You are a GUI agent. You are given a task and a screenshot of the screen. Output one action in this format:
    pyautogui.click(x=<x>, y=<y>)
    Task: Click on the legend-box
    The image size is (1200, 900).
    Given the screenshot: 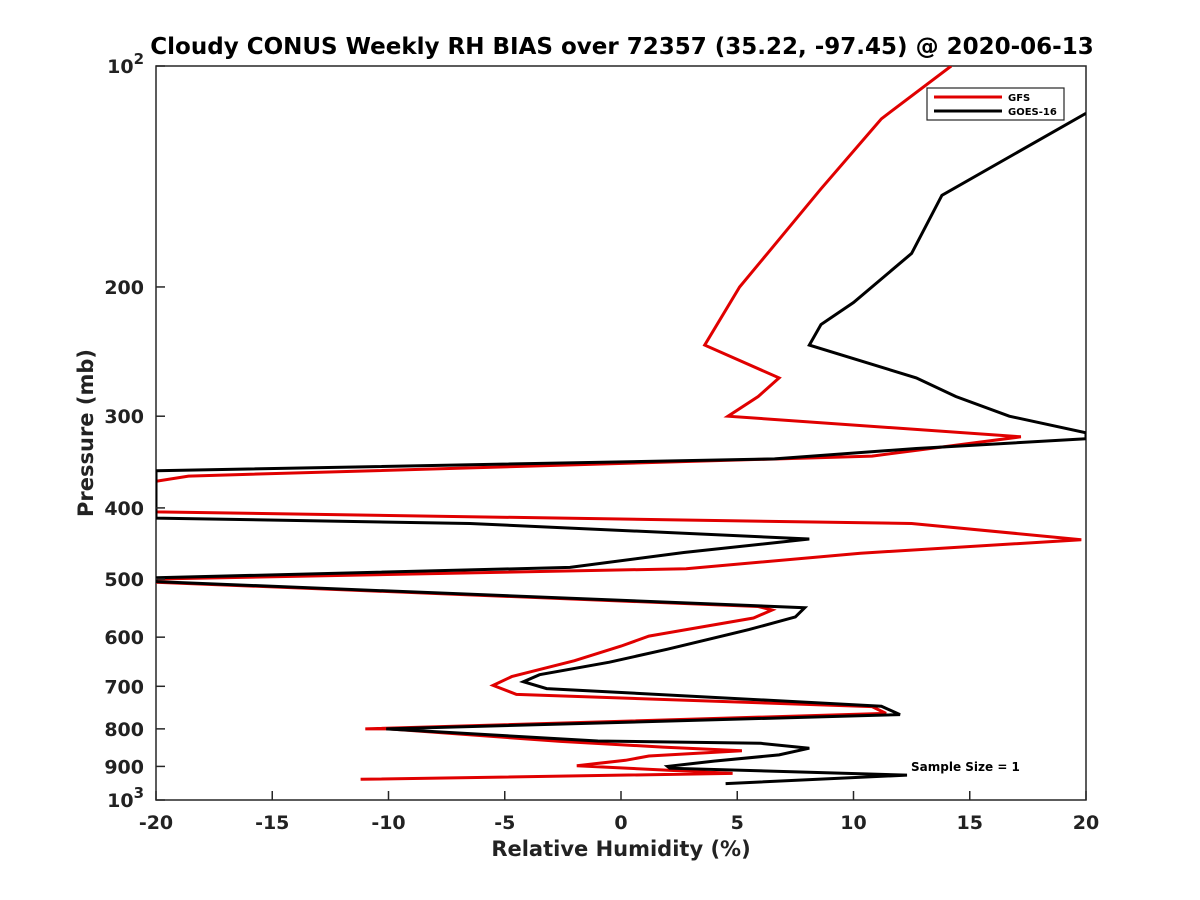 What is the action you would take?
    pyautogui.click(x=995, y=104)
    